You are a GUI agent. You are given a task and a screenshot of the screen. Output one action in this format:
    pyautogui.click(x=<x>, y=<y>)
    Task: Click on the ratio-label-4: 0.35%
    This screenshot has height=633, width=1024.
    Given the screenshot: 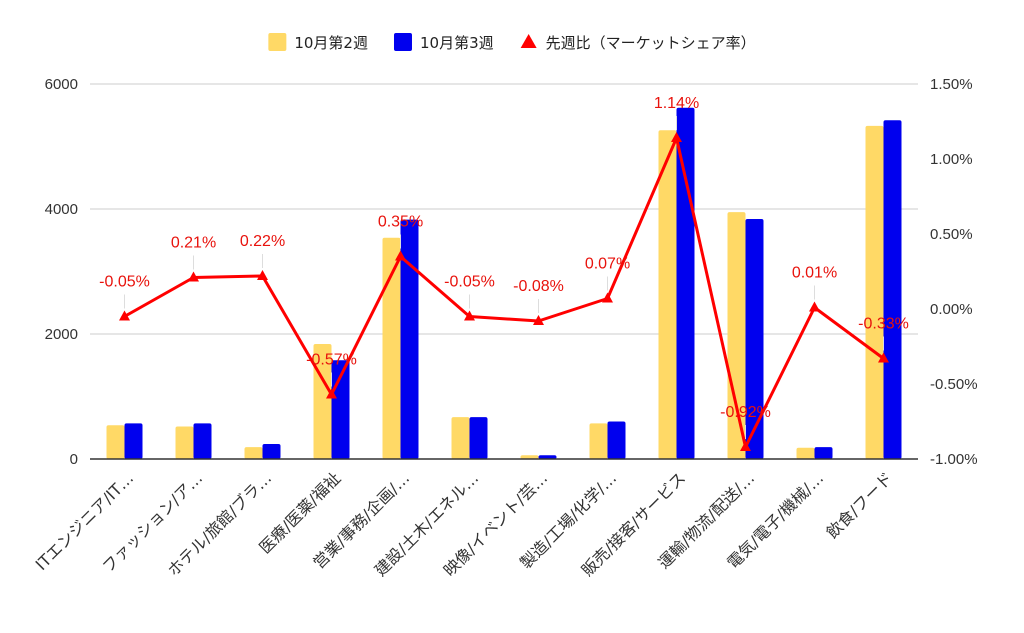 What is the action you would take?
    pyautogui.click(x=400, y=222)
    